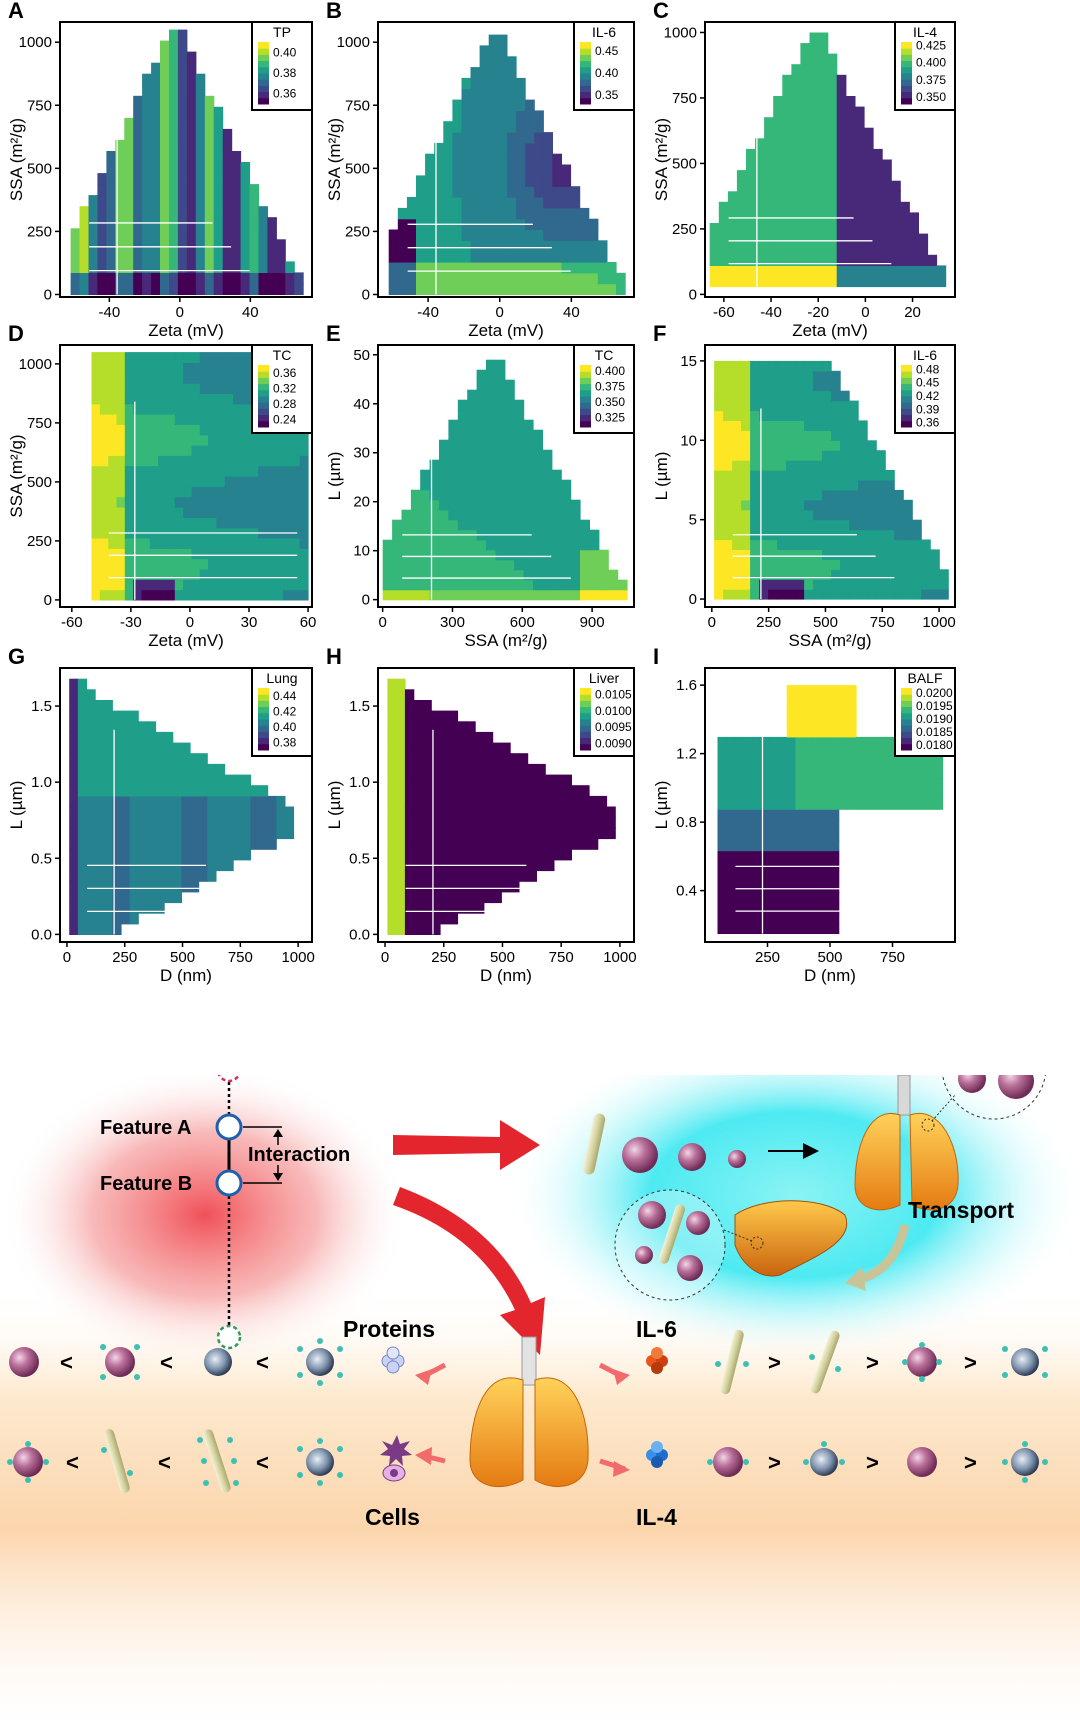 The image size is (1080, 1728). What do you see at coordinates (334, 805) in the screenshot?
I see `y-axis-label: L (µm)` at bounding box center [334, 805].